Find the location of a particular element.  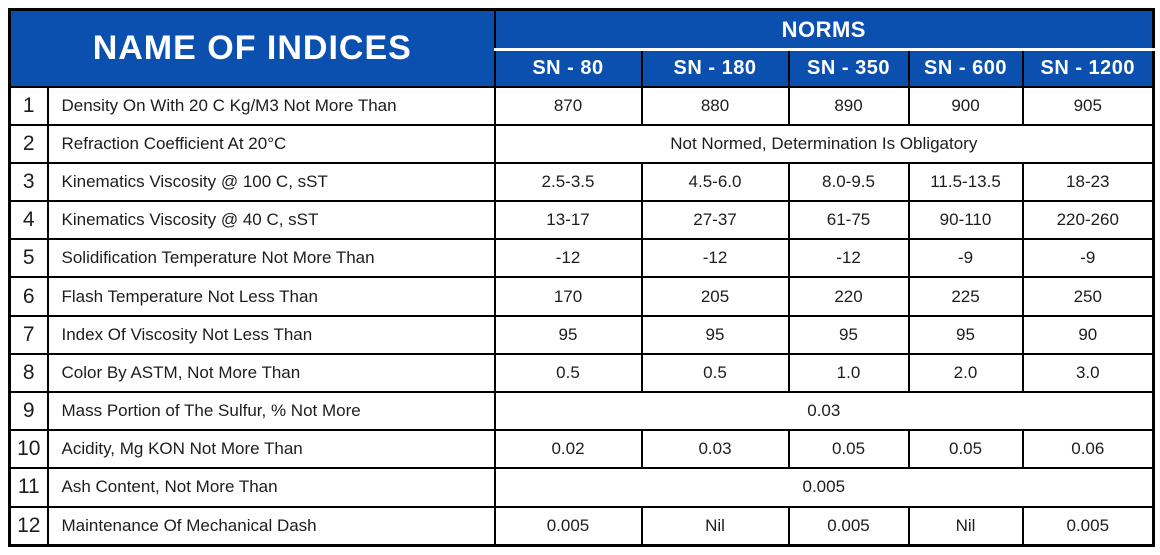

index-name: Refraction Coefficient At 20°C is located at coordinates (271, 143).